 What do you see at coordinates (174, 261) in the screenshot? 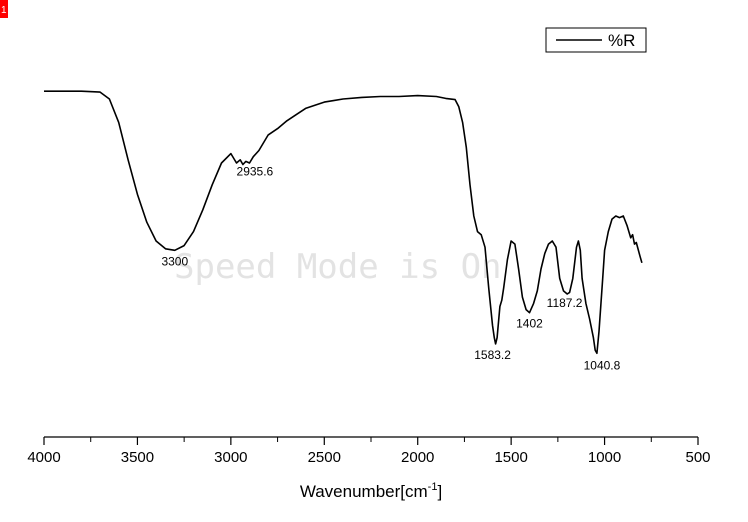
I see `peak-label: 3300` at bounding box center [174, 261].